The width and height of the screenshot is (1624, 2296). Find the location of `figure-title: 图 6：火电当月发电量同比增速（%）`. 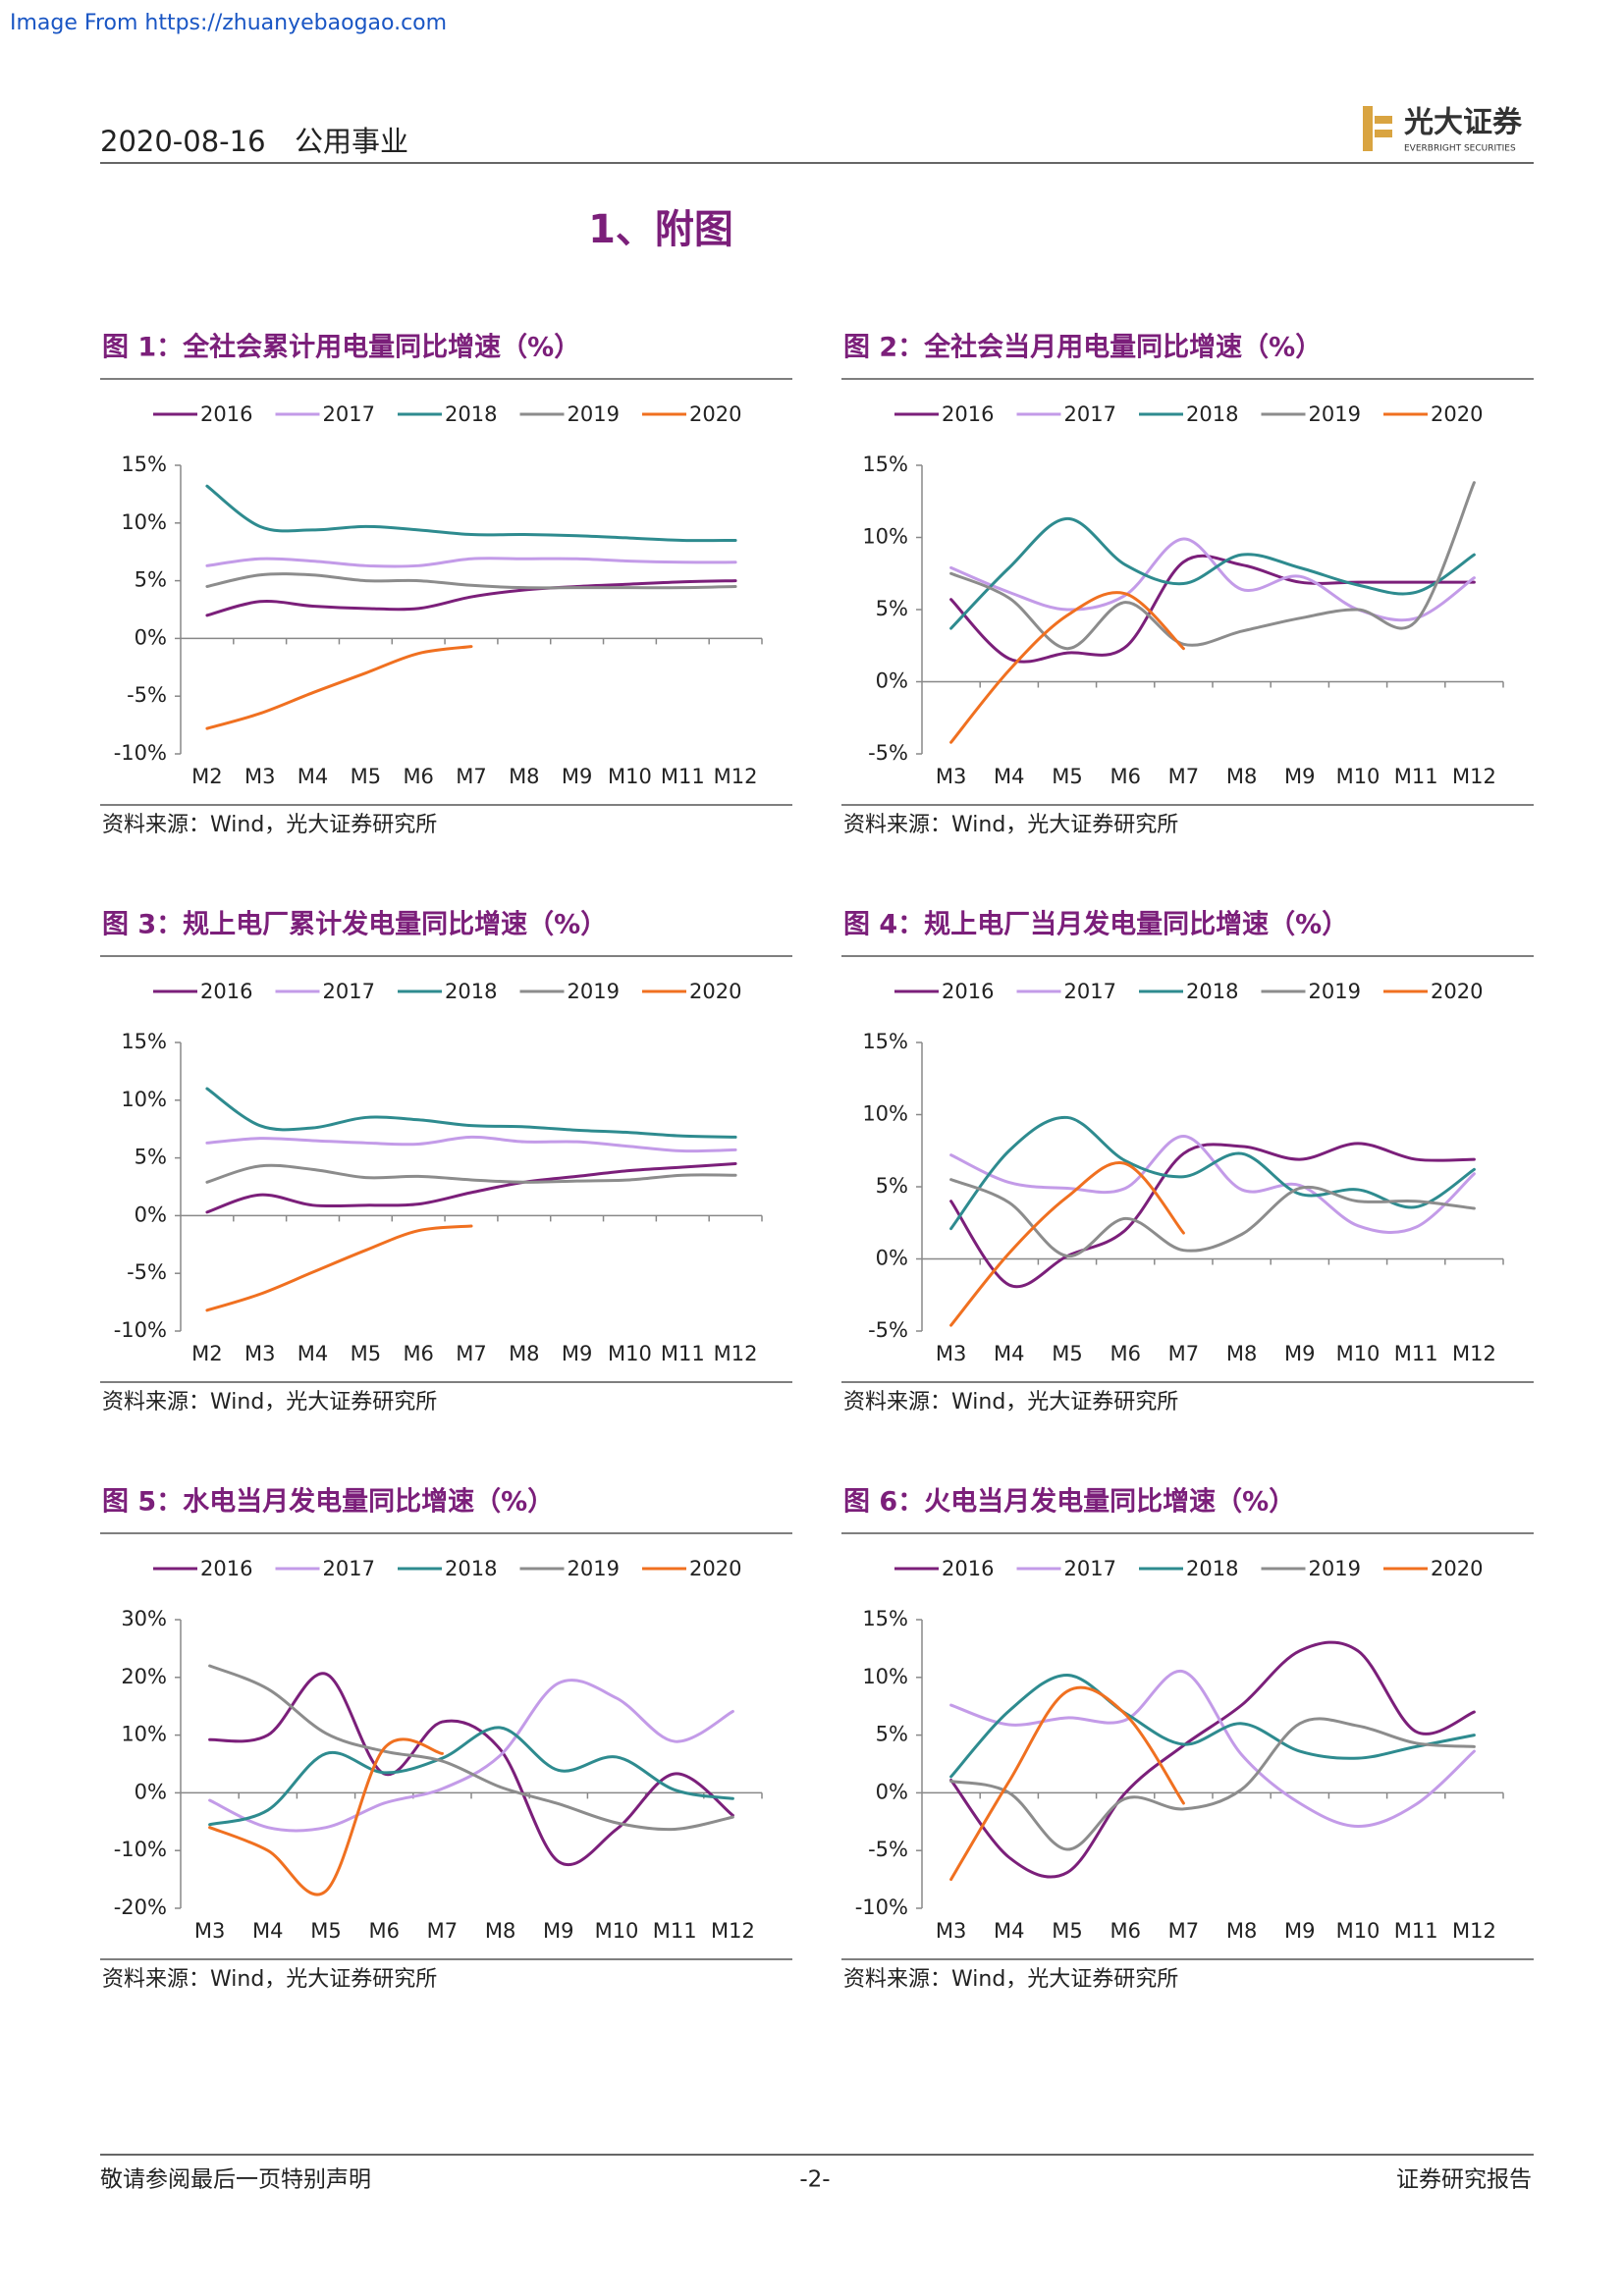

figure-title: 图 6：火电当月发电量同比增速（%） is located at coordinates (1069, 1502).